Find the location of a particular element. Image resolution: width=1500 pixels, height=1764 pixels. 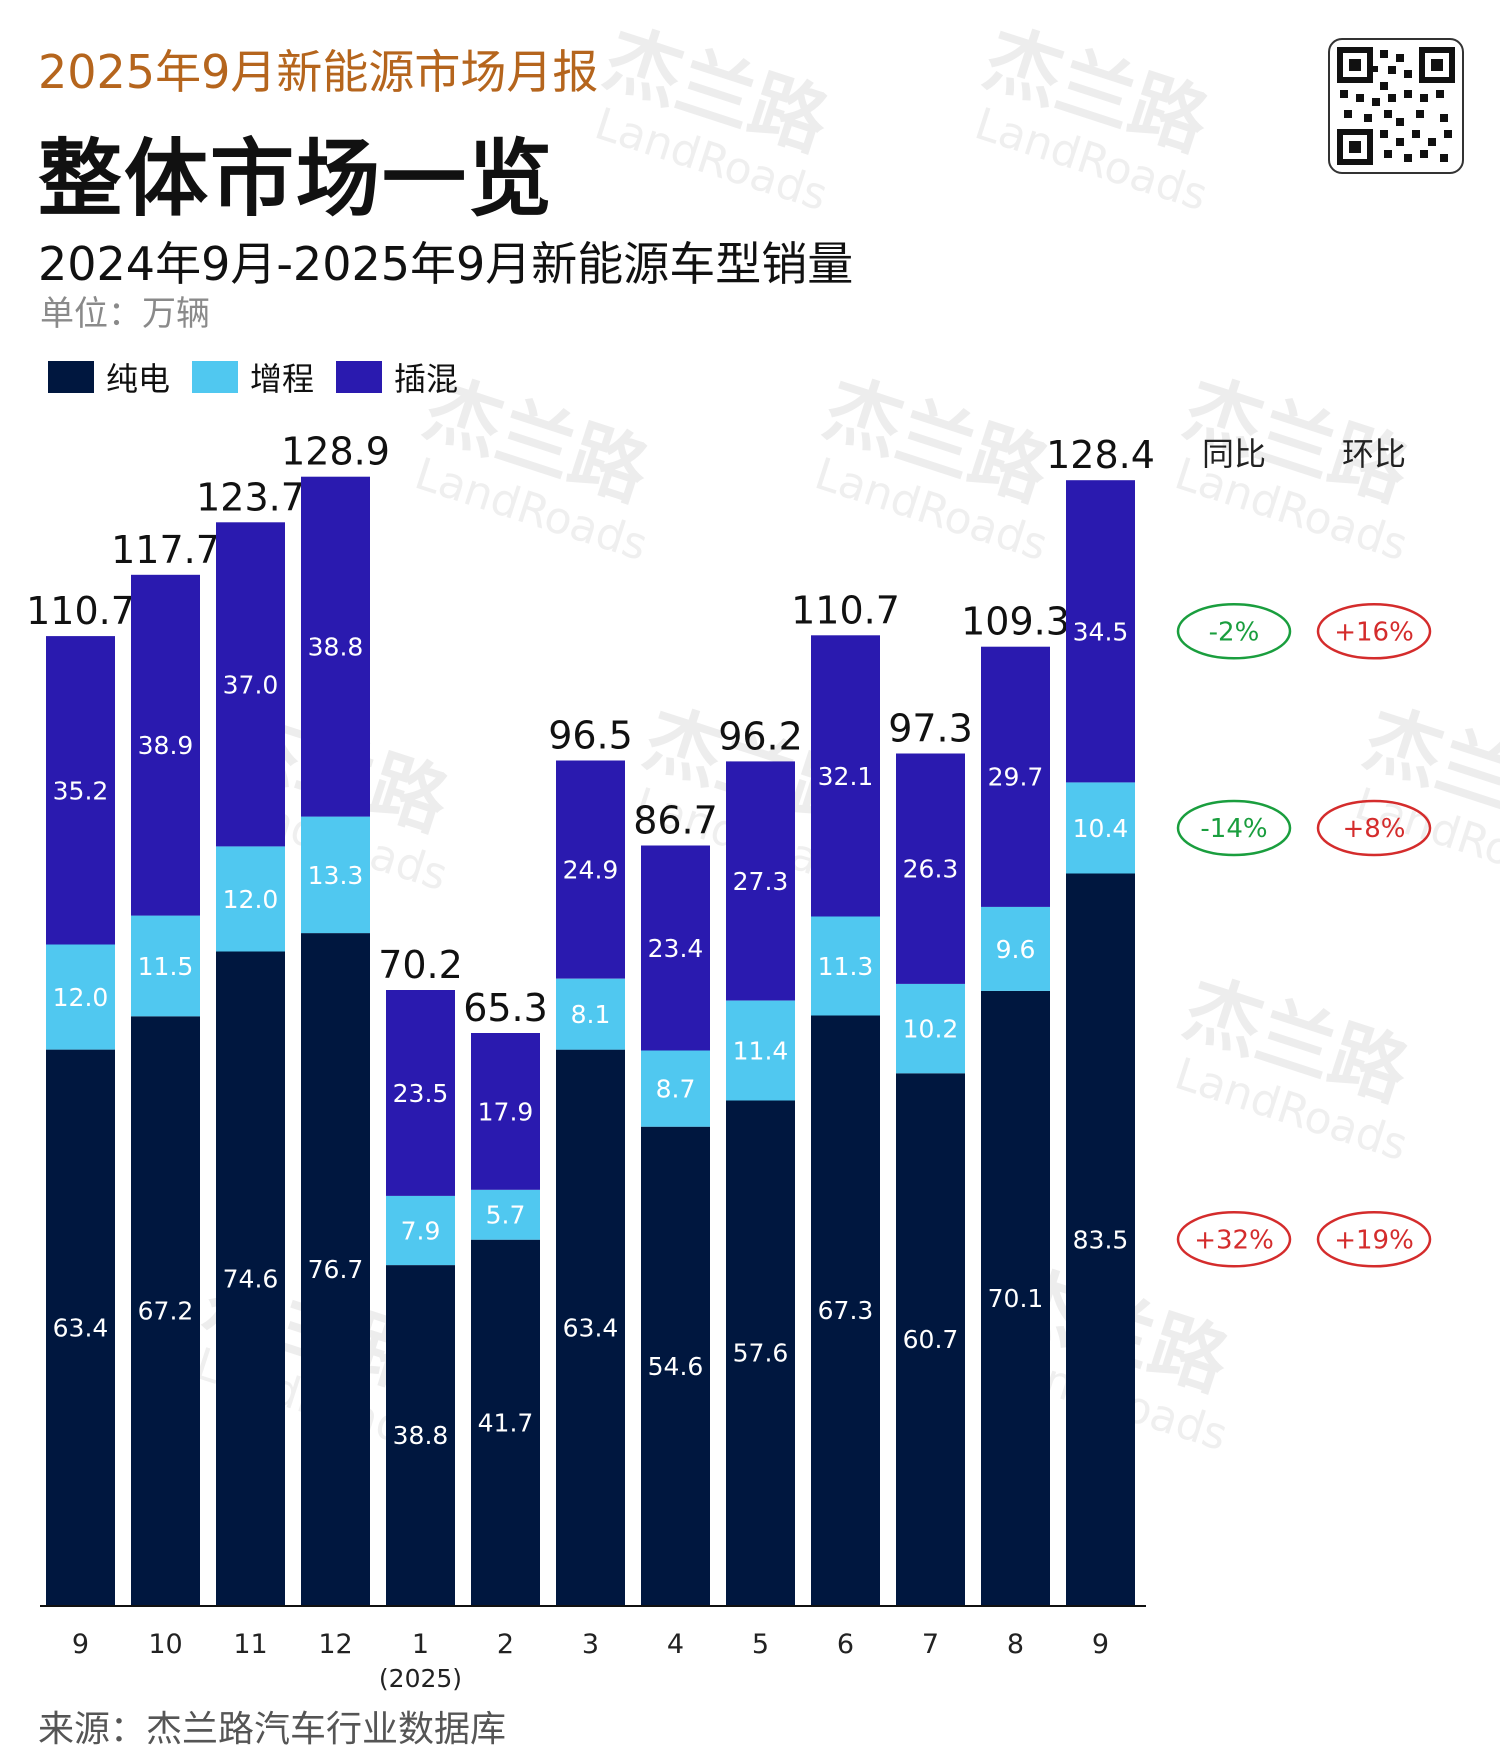

change-value-mom: +8% is located at coordinates (1373, 829).